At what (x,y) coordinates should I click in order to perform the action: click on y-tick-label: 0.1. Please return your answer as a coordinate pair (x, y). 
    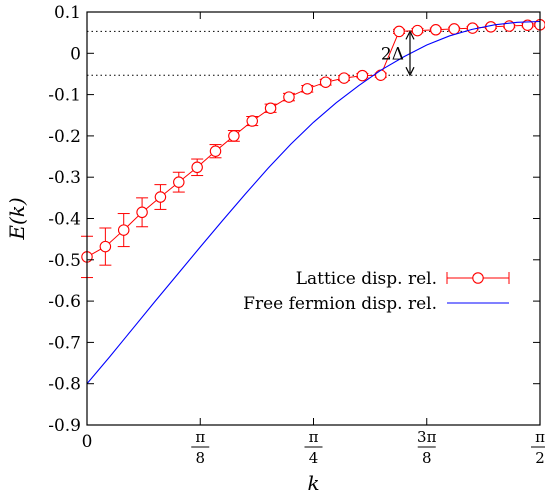
    Looking at the image, I should click on (67, 13).